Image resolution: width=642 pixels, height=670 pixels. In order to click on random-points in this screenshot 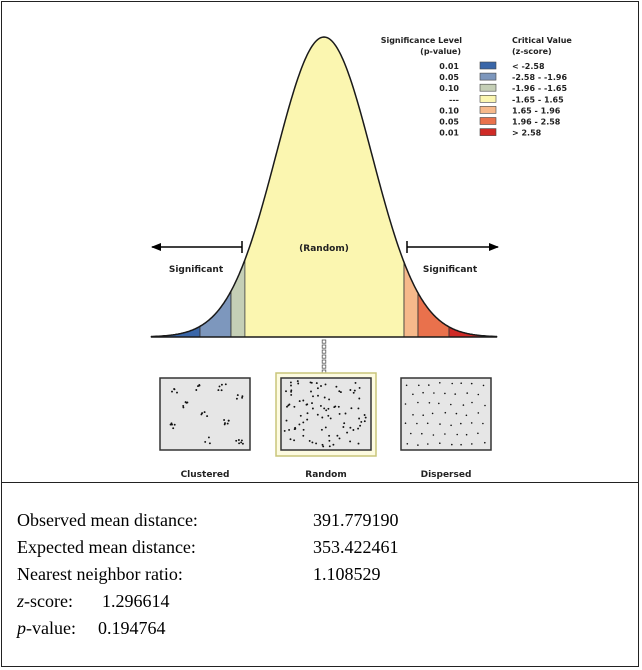, I will do `click(325, 414)`.